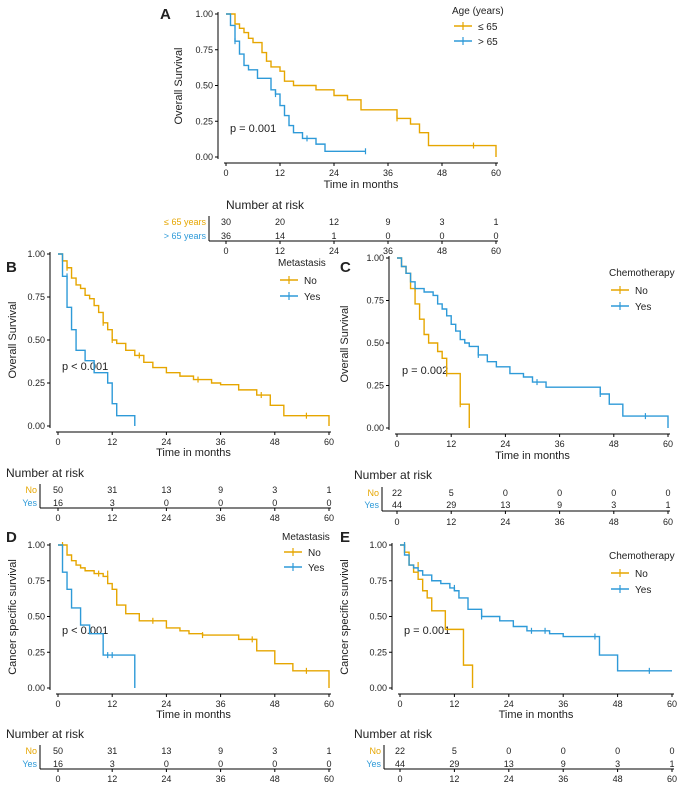 This screenshot has width=689, height=786. I want to click on risk-count: 44, so click(400, 764).